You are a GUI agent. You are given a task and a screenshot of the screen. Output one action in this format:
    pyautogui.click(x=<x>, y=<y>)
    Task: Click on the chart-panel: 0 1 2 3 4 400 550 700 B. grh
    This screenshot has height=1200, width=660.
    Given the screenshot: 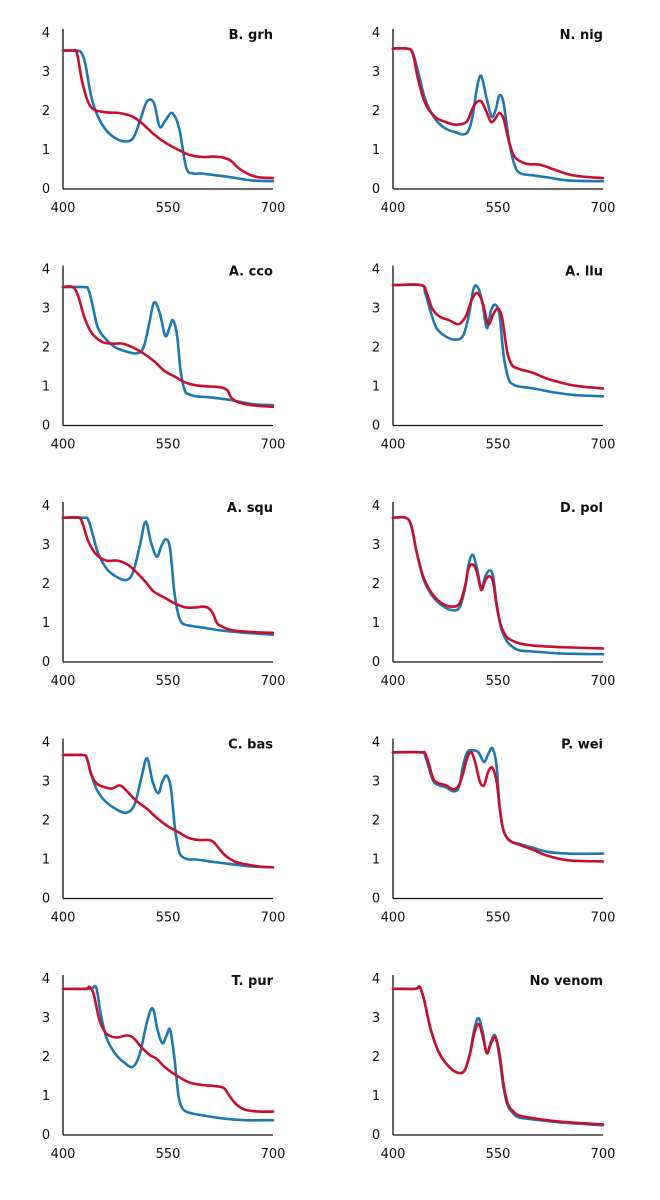 What is the action you would take?
    pyautogui.click(x=164, y=121)
    